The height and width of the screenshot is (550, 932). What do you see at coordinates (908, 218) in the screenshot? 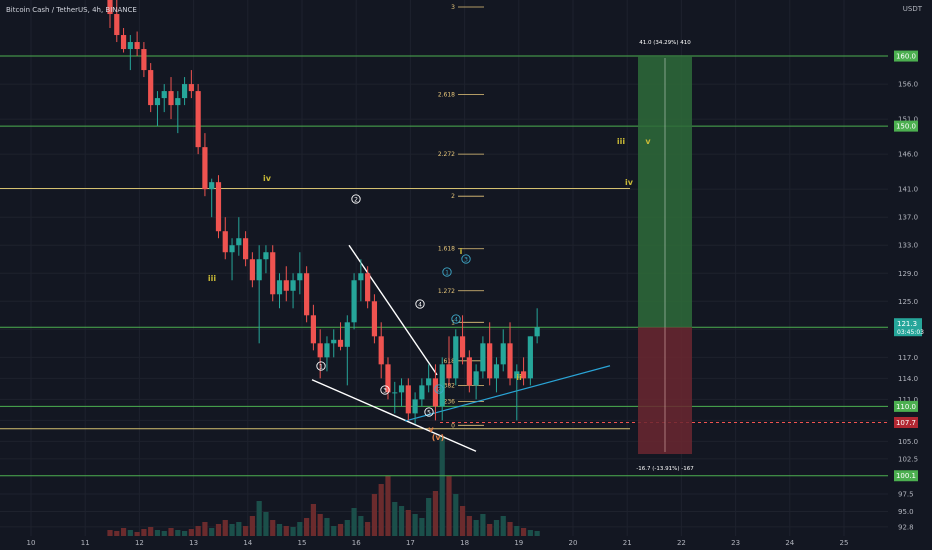
I see `price-tick-label: 137.0` at bounding box center [908, 218].